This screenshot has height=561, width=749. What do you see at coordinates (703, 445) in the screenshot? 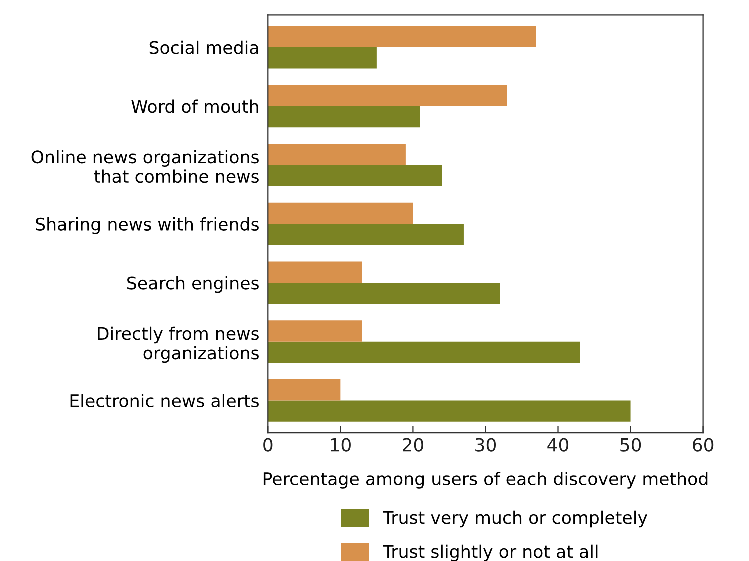
I see `x-tick-label: 60` at bounding box center [703, 445].